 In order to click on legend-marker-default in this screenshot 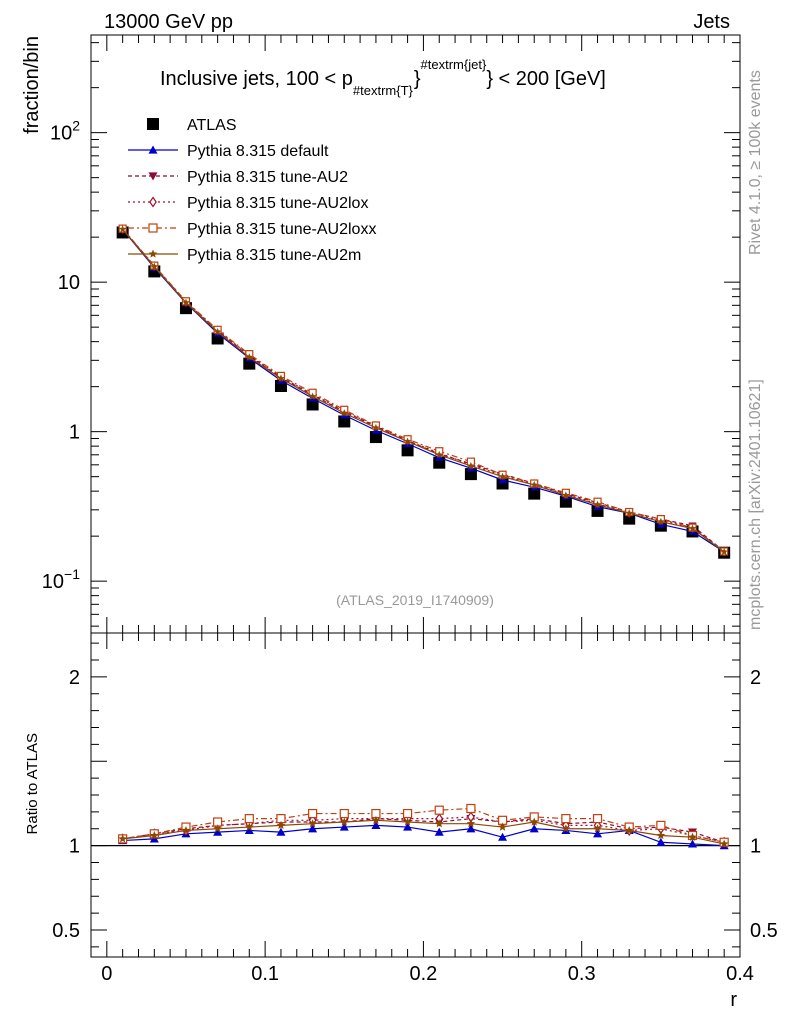, I will do `click(153, 149)`.